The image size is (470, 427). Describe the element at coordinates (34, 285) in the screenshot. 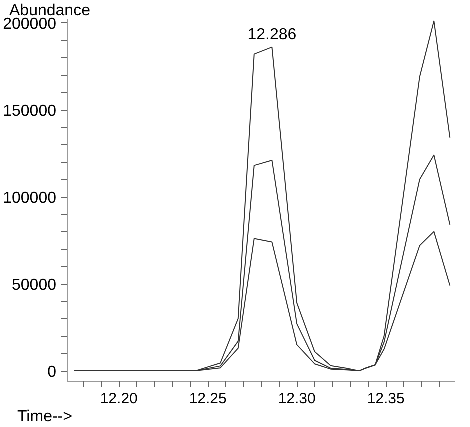

I see `y-tick-label: 50000` at that location.